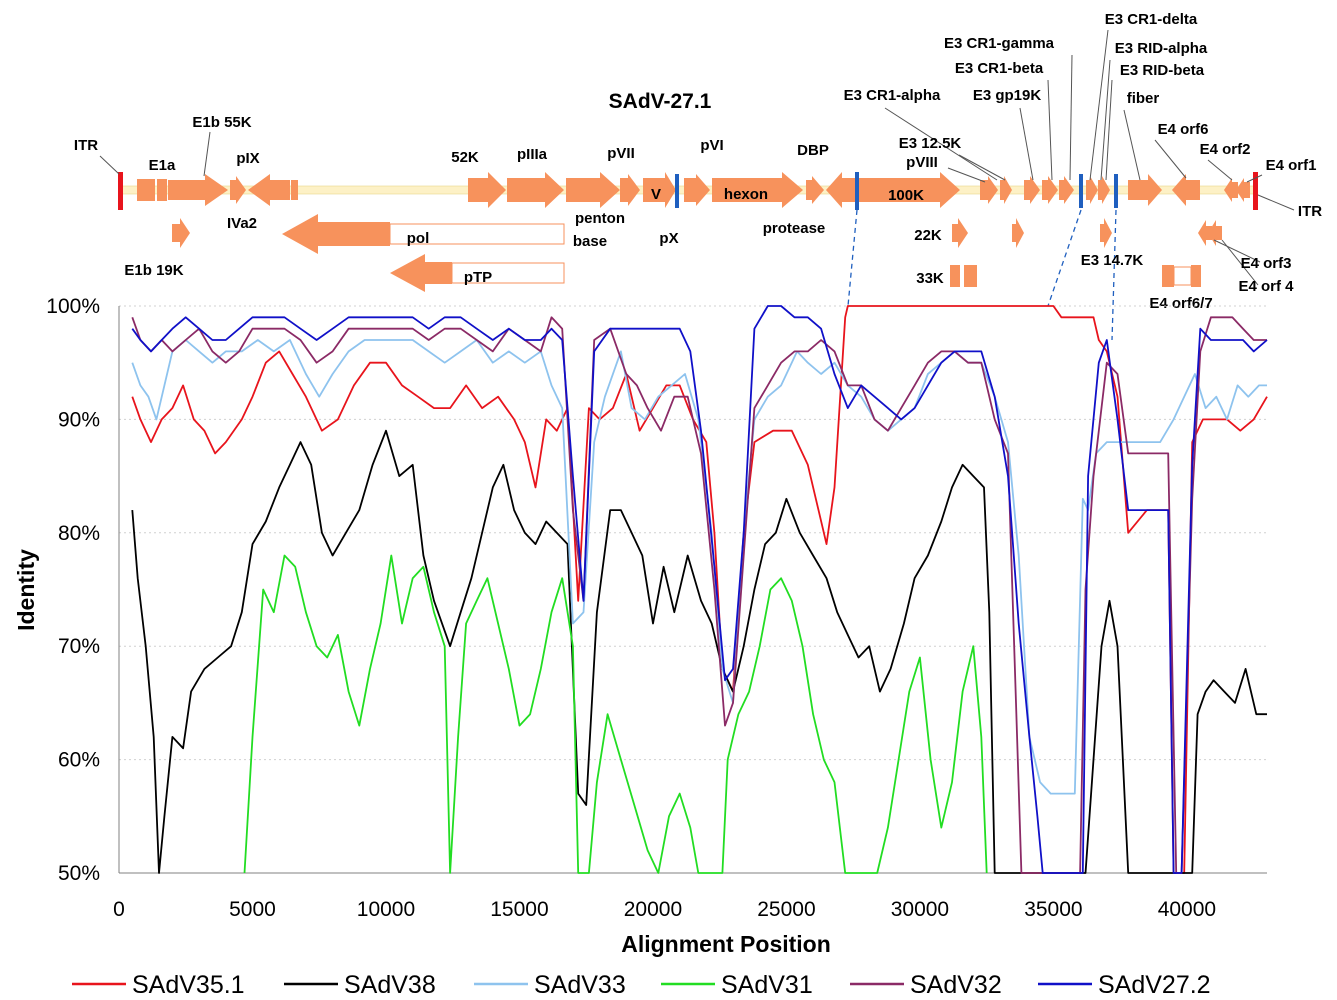 The image size is (1337, 1000). I want to click on gene-label: E1b 19K, so click(153, 270).